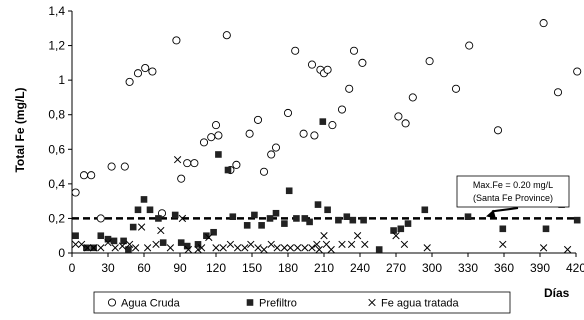  What do you see at coordinates (20, 129) in the screenshot?
I see `y-axis-label: Total Fe (mg/L)` at bounding box center [20, 129].